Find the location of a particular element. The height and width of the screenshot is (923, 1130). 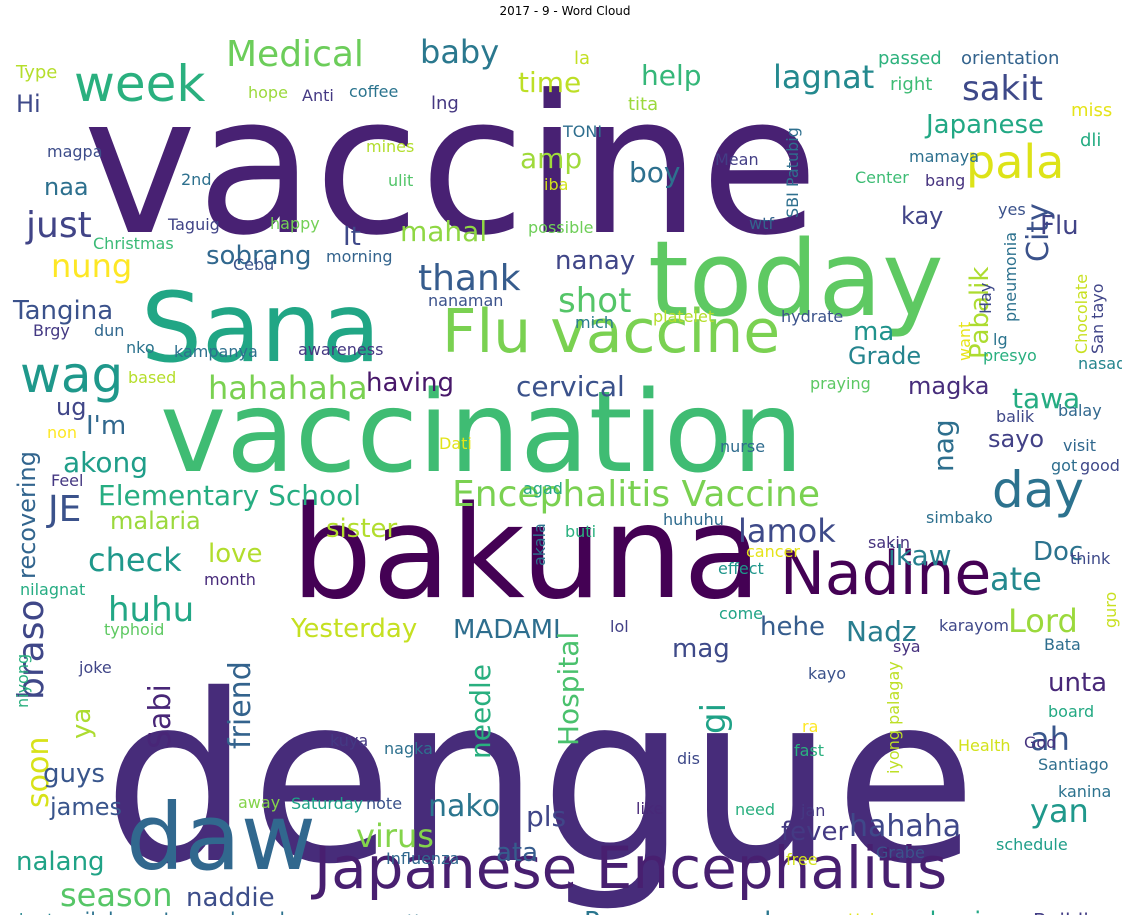

cloud-word: come is located at coordinates (741, 613).